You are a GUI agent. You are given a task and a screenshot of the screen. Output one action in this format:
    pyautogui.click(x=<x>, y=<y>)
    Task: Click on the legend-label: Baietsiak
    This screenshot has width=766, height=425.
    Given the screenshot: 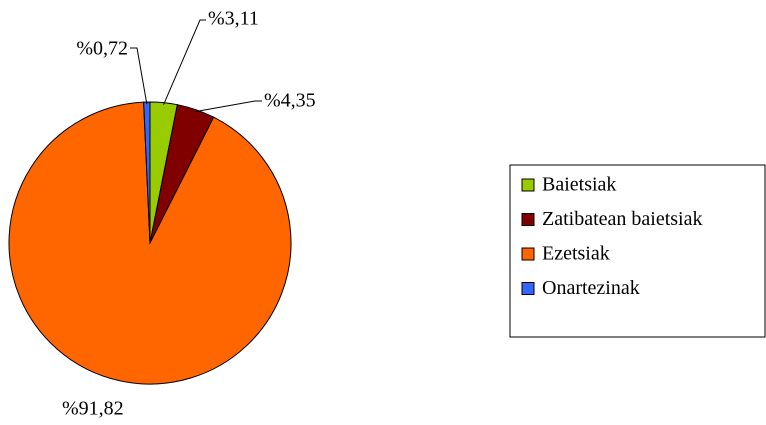 What is the action you would take?
    pyautogui.click(x=579, y=185)
    